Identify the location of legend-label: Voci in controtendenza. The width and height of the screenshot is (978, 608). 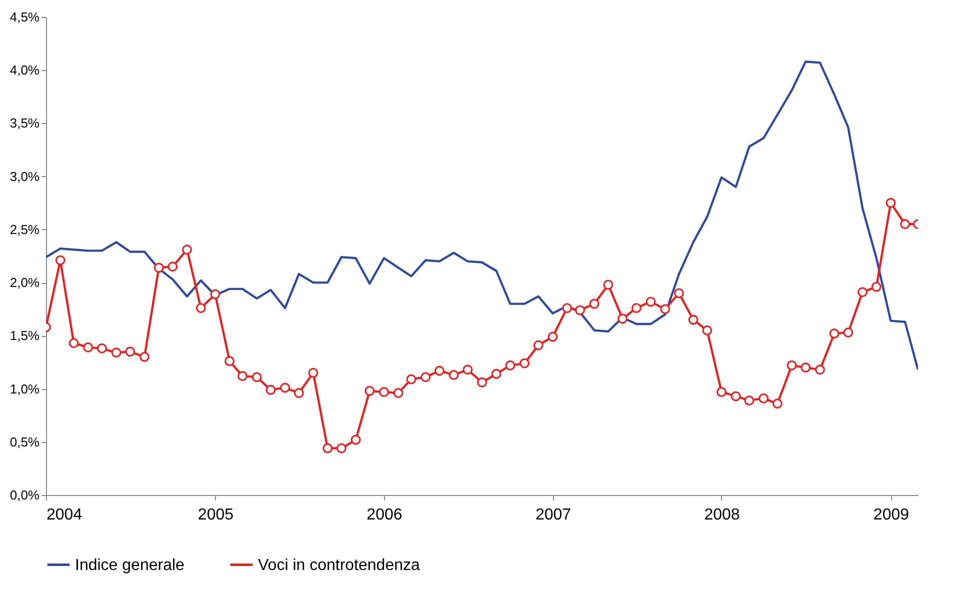
(339, 565).